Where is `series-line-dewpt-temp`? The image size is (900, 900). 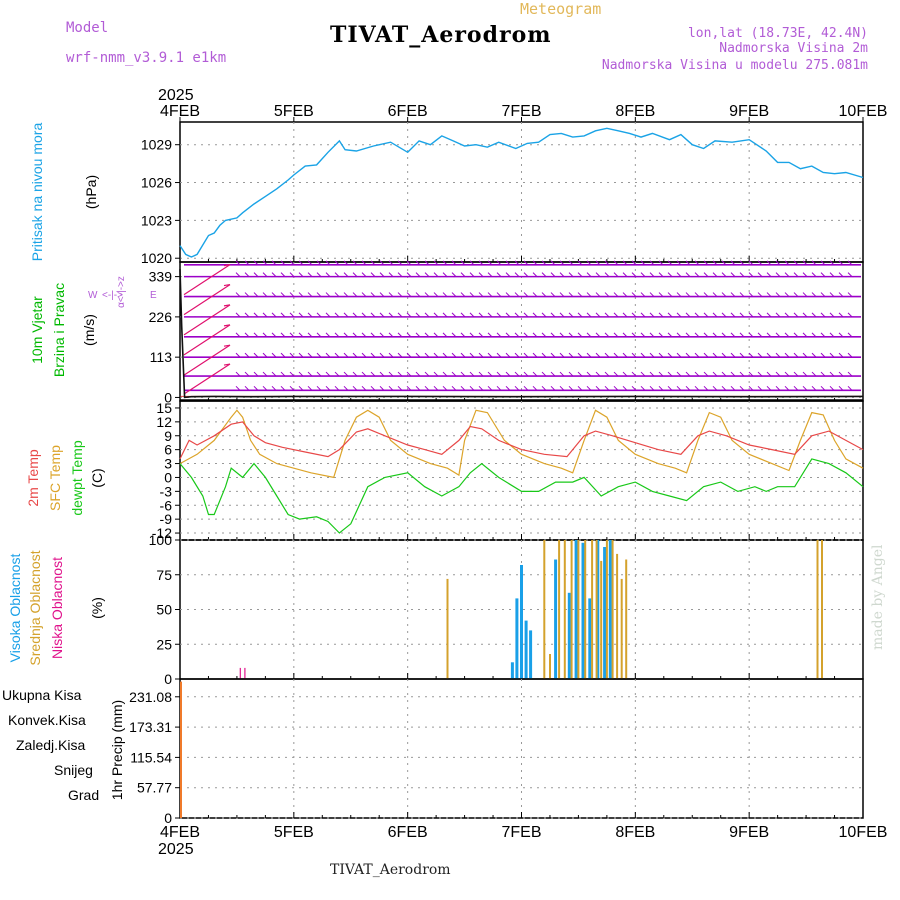
series-line-dewpt-temp is located at coordinates (521, 496).